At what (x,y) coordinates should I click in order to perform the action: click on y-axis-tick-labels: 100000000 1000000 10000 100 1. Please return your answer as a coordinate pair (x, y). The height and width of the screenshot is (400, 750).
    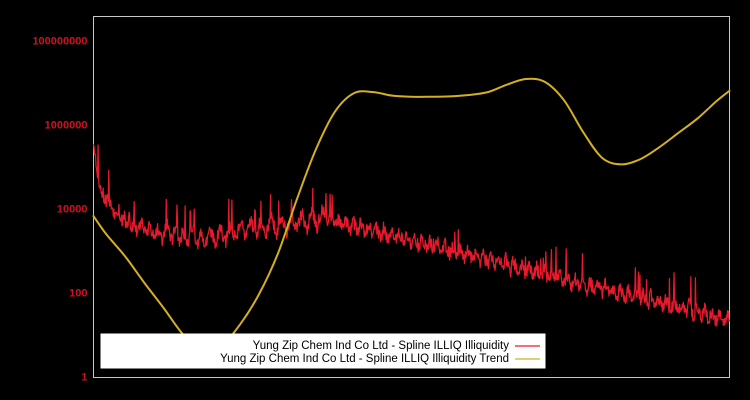
    Looking at the image, I should click on (59, 210).